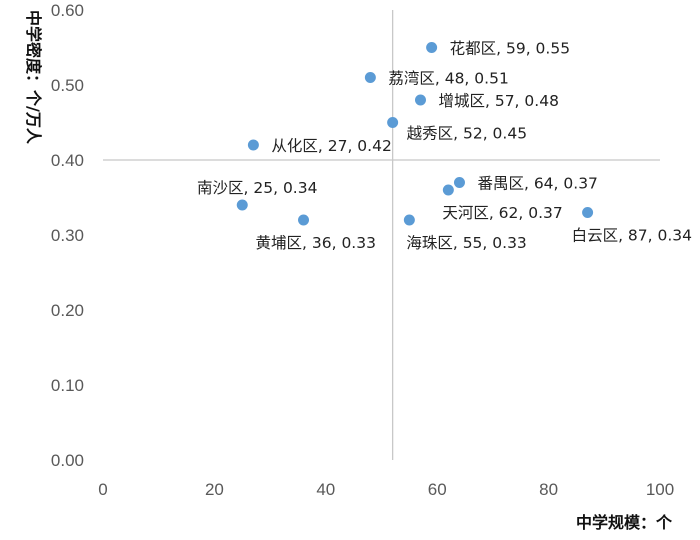 This screenshot has height=540, width=700. What do you see at coordinates (67, 235) in the screenshot?
I see `y-tick-label: 0.30` at bounding box center [67, 235].